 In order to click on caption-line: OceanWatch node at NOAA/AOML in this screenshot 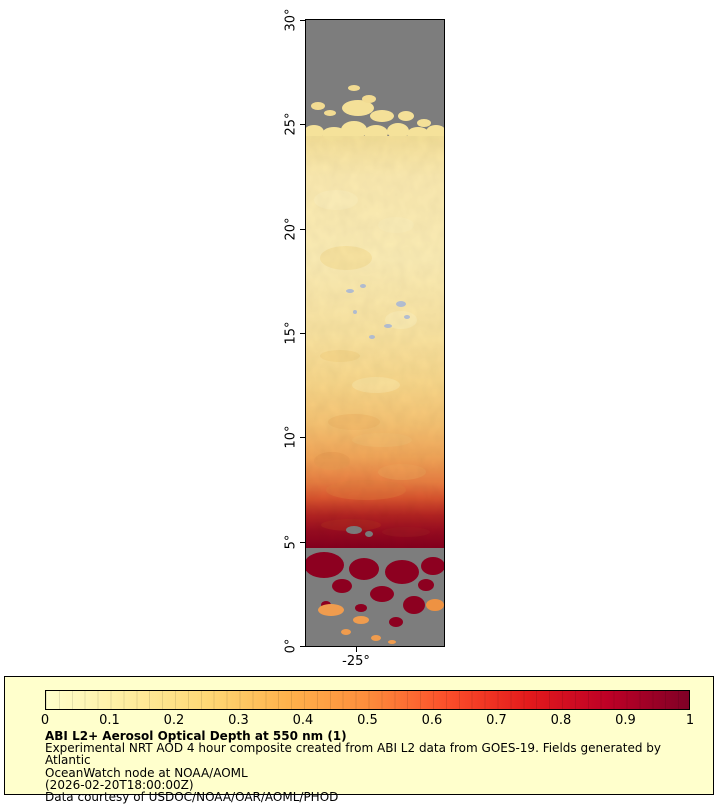, I will do `click(146, 772)`.